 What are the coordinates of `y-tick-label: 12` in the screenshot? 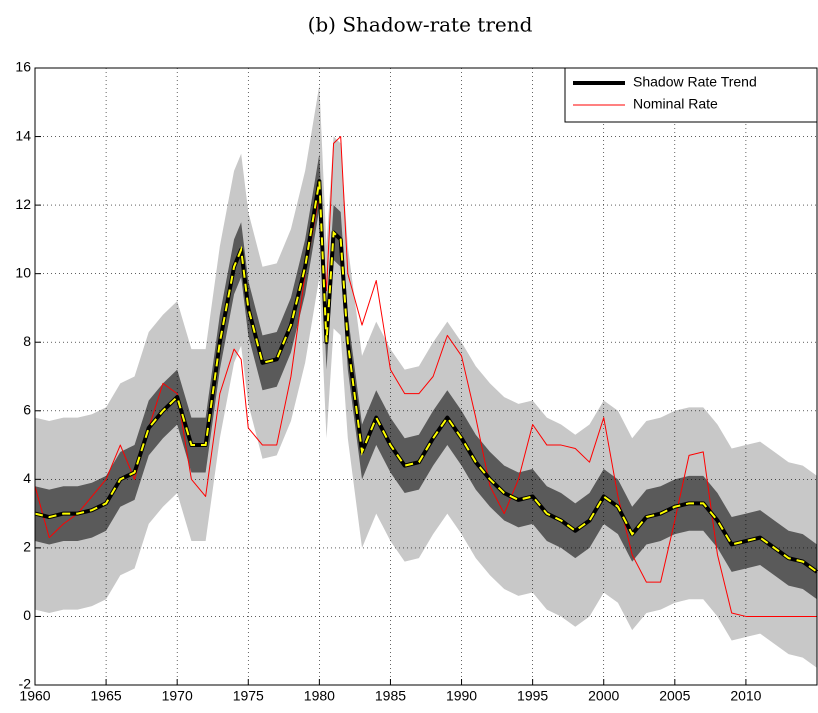 It's located at (23, 204).